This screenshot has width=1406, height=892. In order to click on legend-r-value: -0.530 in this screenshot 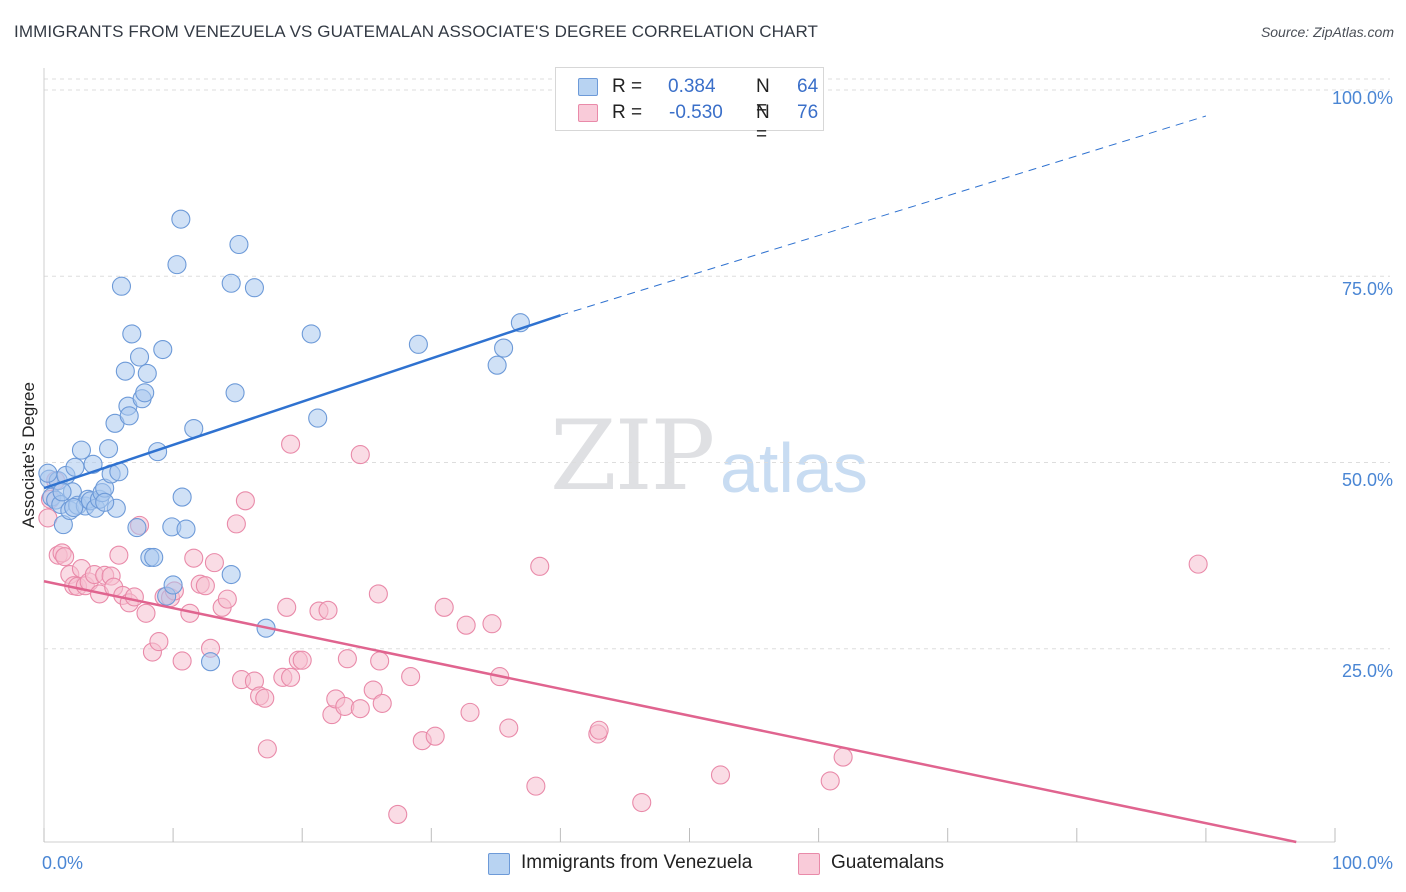, I will do `click(696, 112)`.